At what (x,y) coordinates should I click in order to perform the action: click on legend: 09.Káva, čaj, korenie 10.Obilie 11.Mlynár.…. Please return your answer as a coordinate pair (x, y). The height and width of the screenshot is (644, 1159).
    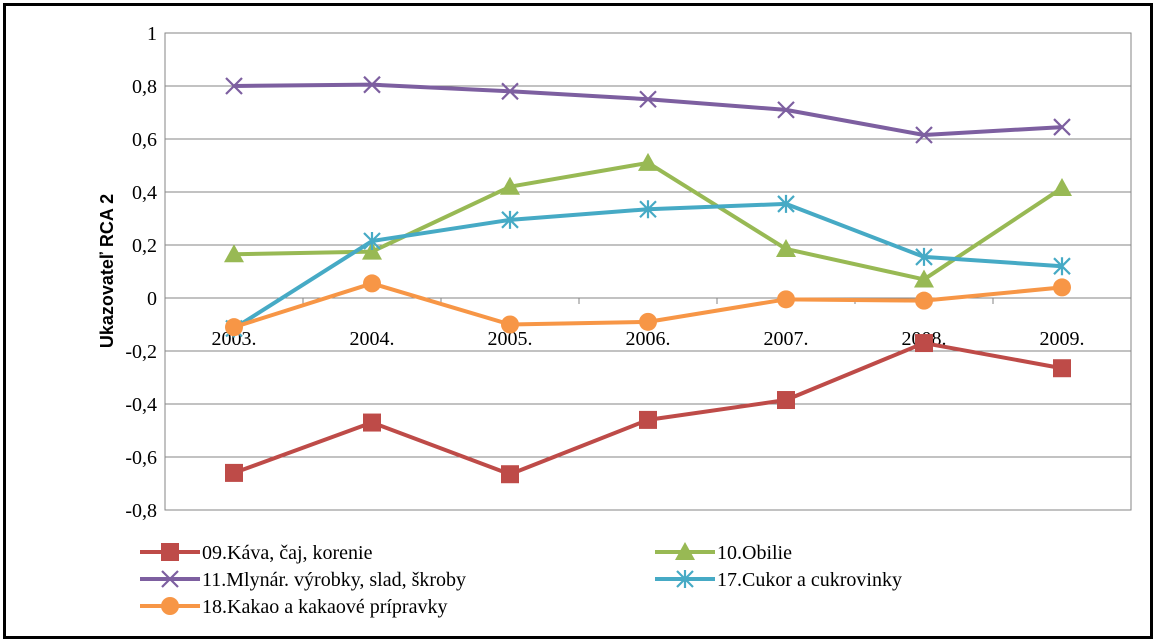
    Looking at the image, I should click on (521, 580).